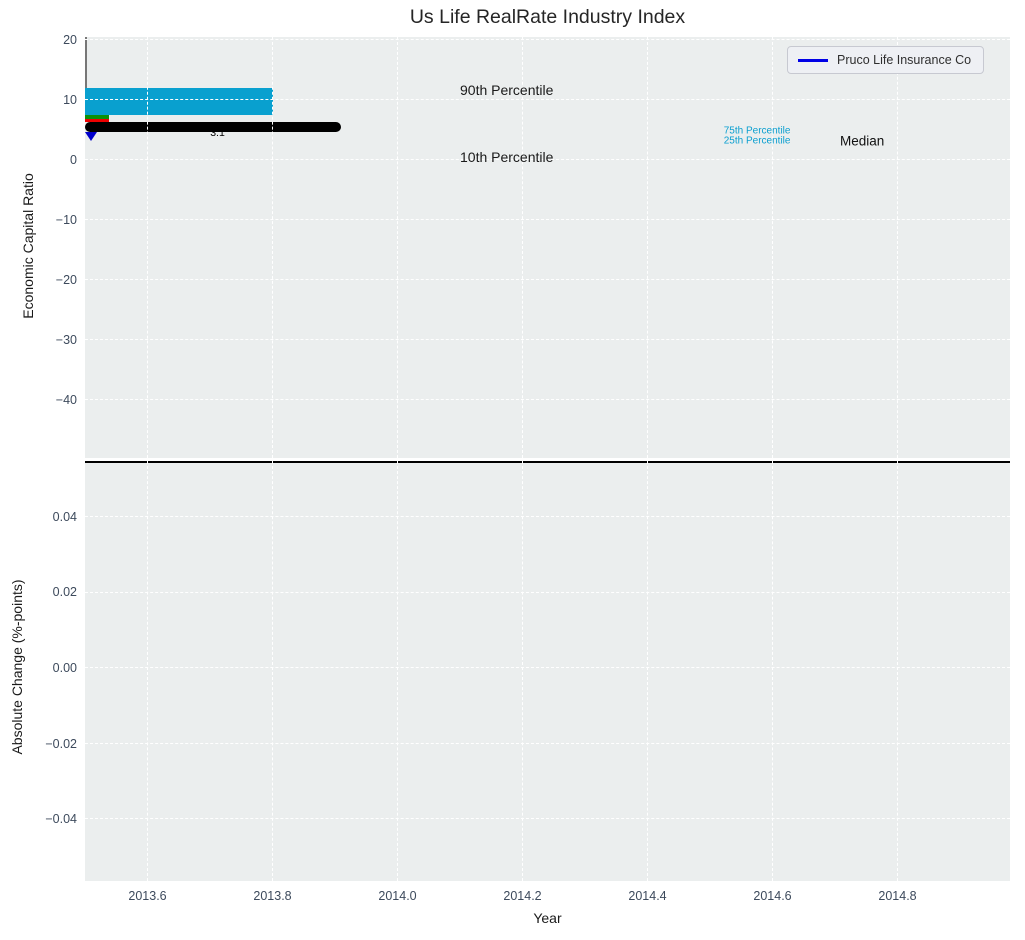 Image resolution: width=1025 pixels, height=940 pixels. I want to click on y-tick-label: 0.04, so click(64, 516).